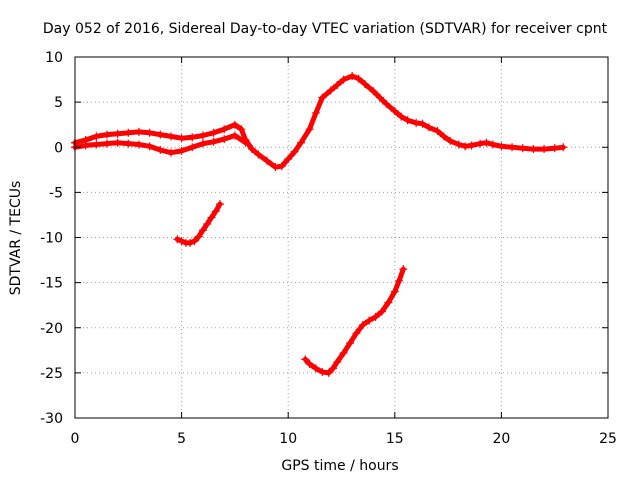  I want to click on x-tick-label: 15, so click(395, 439).